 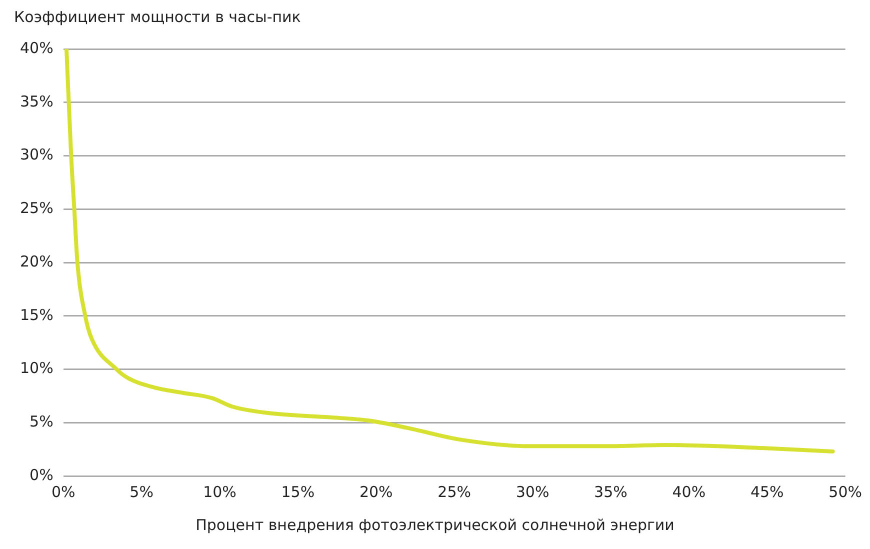 What do you see at coordinates (63, 491) in the screenshot?
I see `x-tick-label: 0%` at bounding box center [63, 491].